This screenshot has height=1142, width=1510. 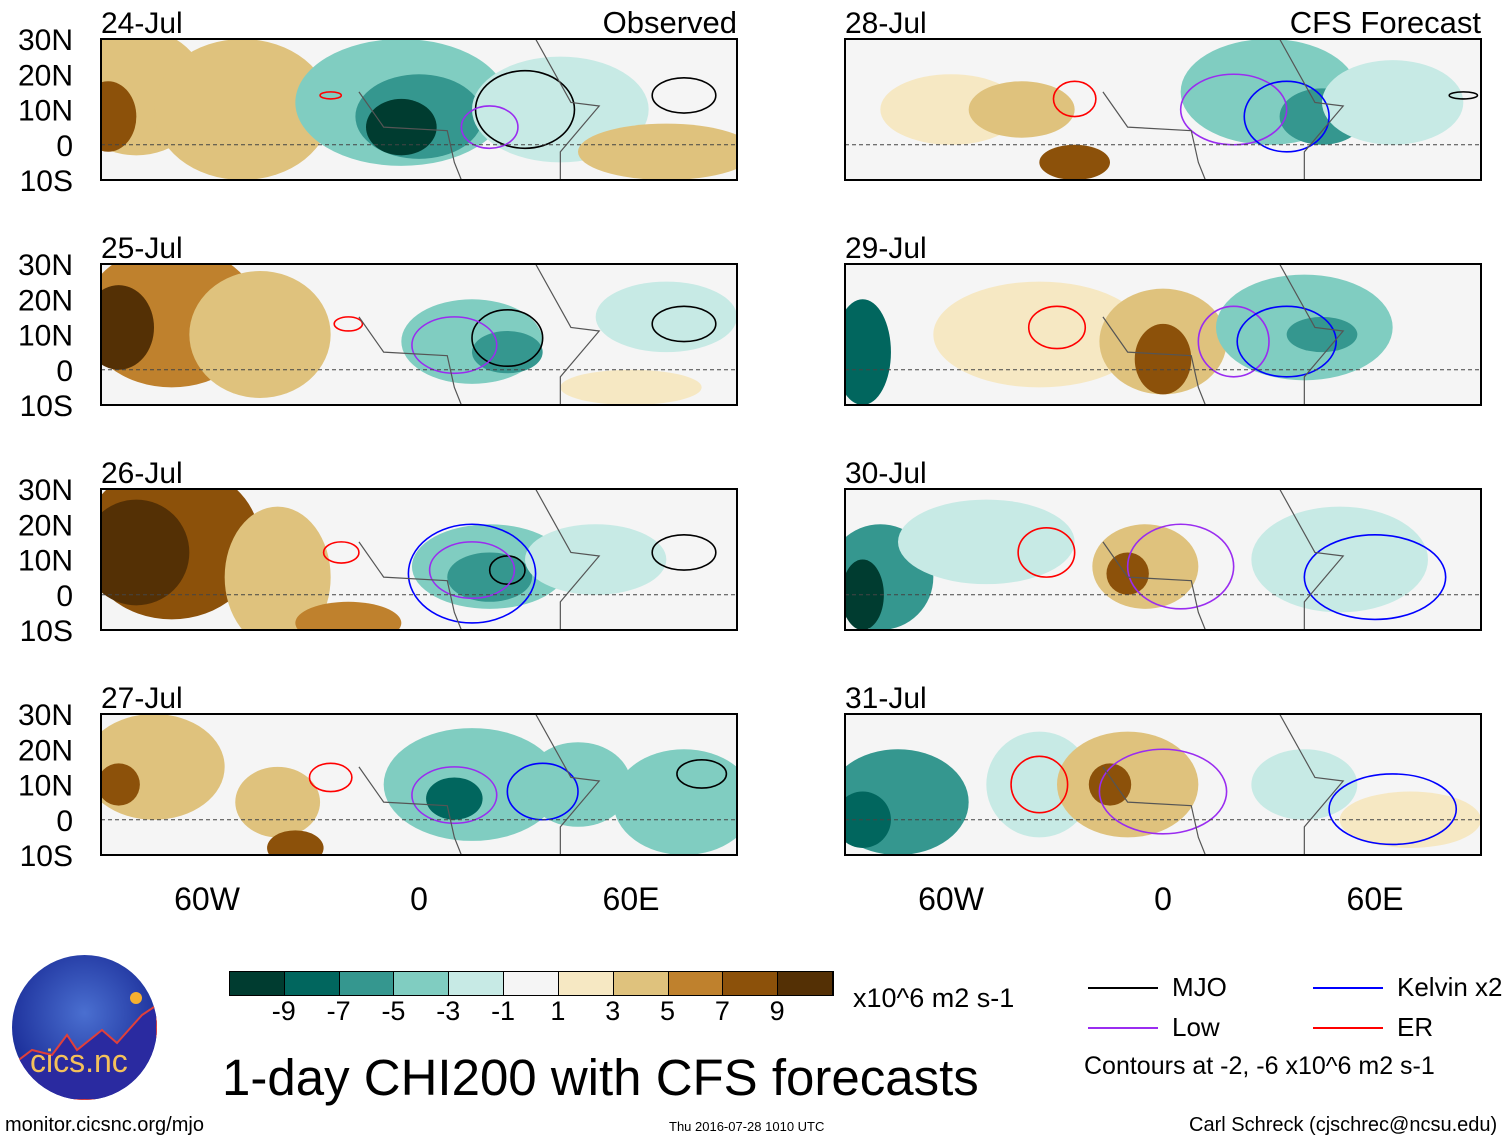 I want to click on colorbar-label: 1, so click(x=558, y=1011).